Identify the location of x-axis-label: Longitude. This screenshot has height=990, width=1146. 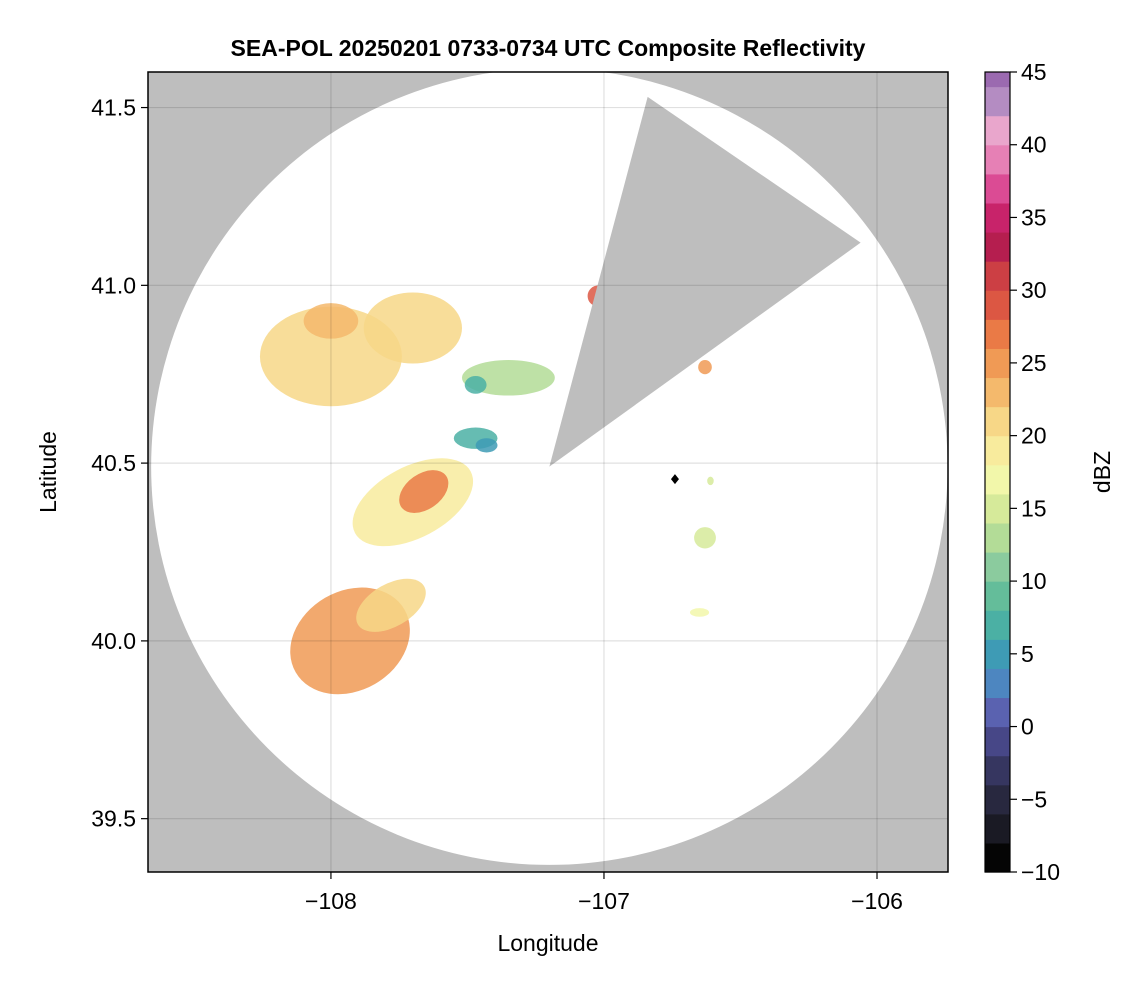
(547, 943).